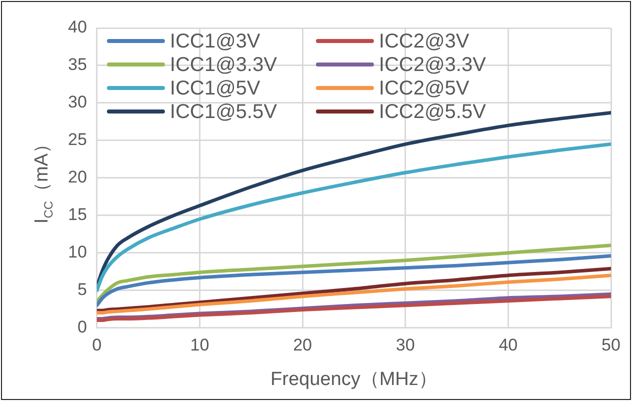  Describe the element at coordinates (432, 112) in the screenshot. I see `legend-label: ICC2@5.5V` at that location.